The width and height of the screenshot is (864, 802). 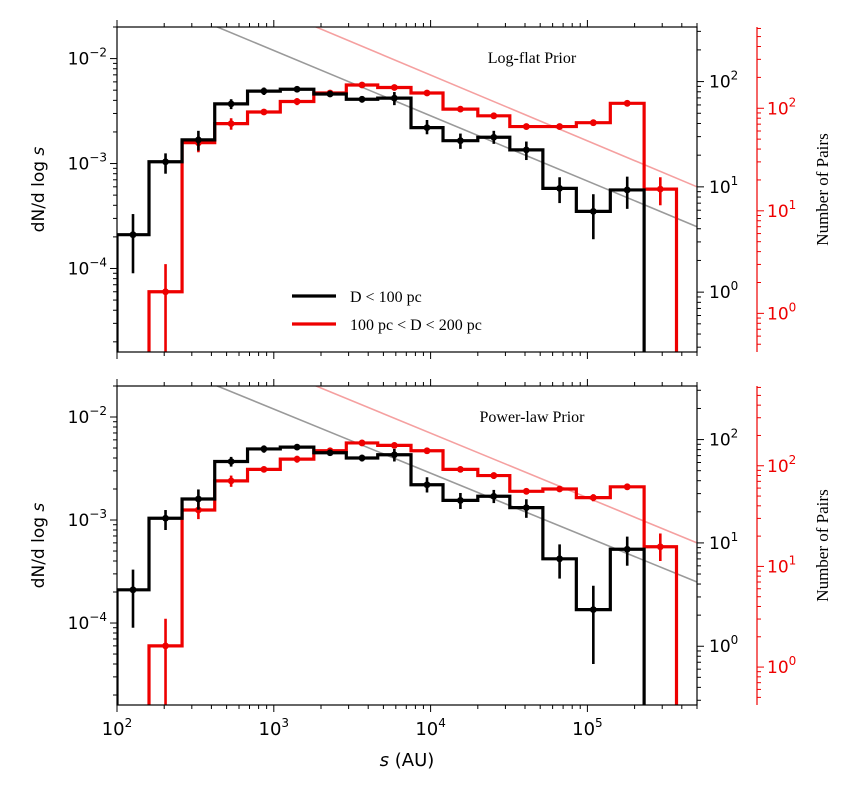 What do you see at coordinates (587, 728) in the screenshot?
I see `x-tick-label: 10⁵` at bounding box center [587, 728].